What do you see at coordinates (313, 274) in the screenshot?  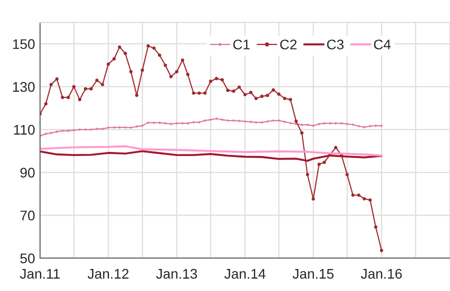 I see `x-tick-label: Jan.15` at bounding box center [313, 274].